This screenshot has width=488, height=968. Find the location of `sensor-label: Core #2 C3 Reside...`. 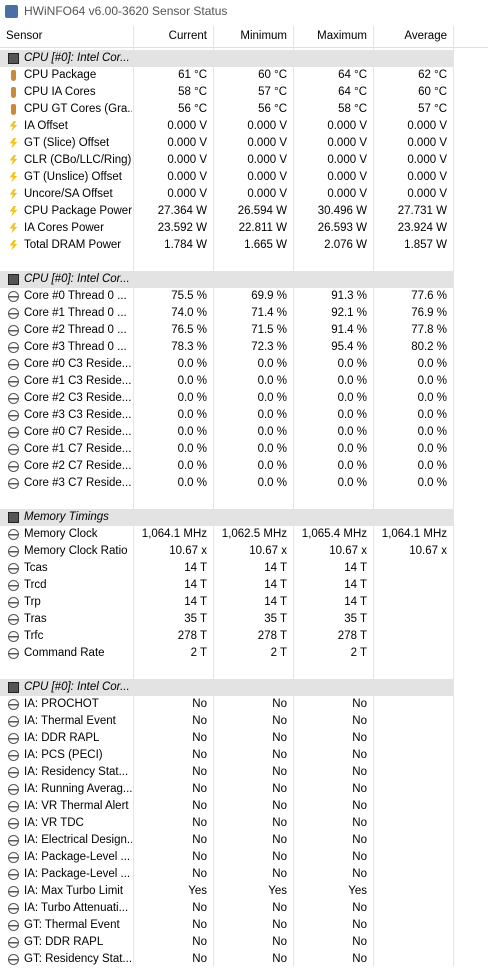

sensor-label: Core #2 C3 Reside... is located at coordinates (78, 397).